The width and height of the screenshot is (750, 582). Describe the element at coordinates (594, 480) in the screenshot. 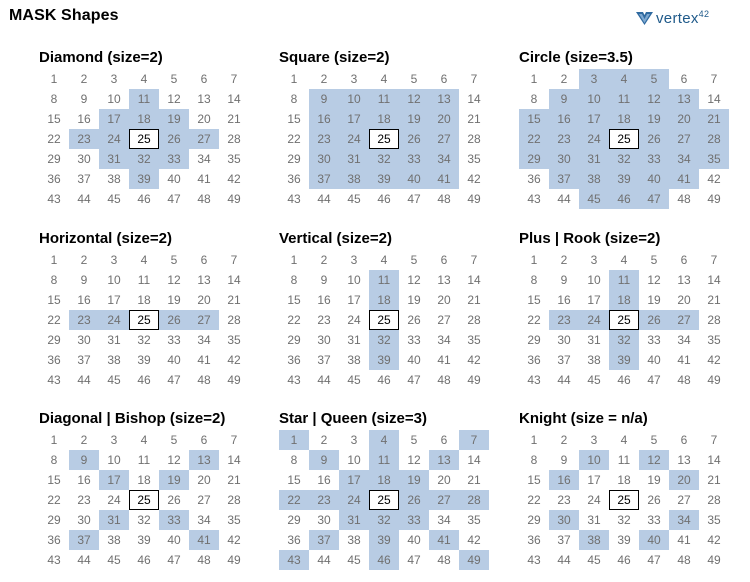

I see `grid-cell: 17` at that location.